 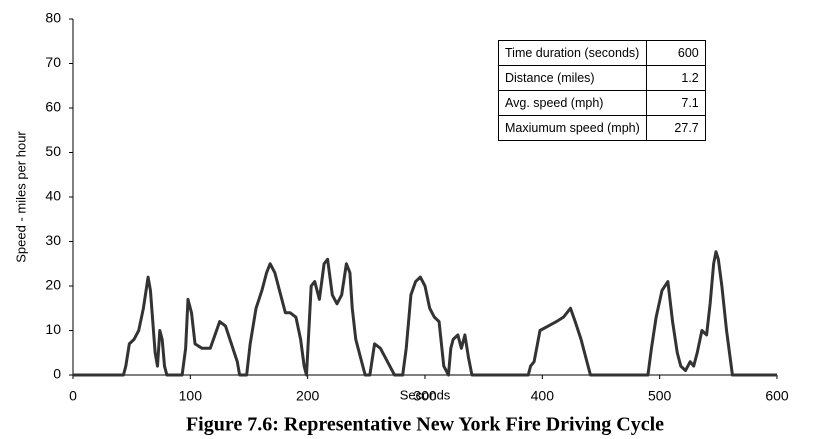 I want to click on table-label: Time duration (seconds), so click(x=572, y=53).